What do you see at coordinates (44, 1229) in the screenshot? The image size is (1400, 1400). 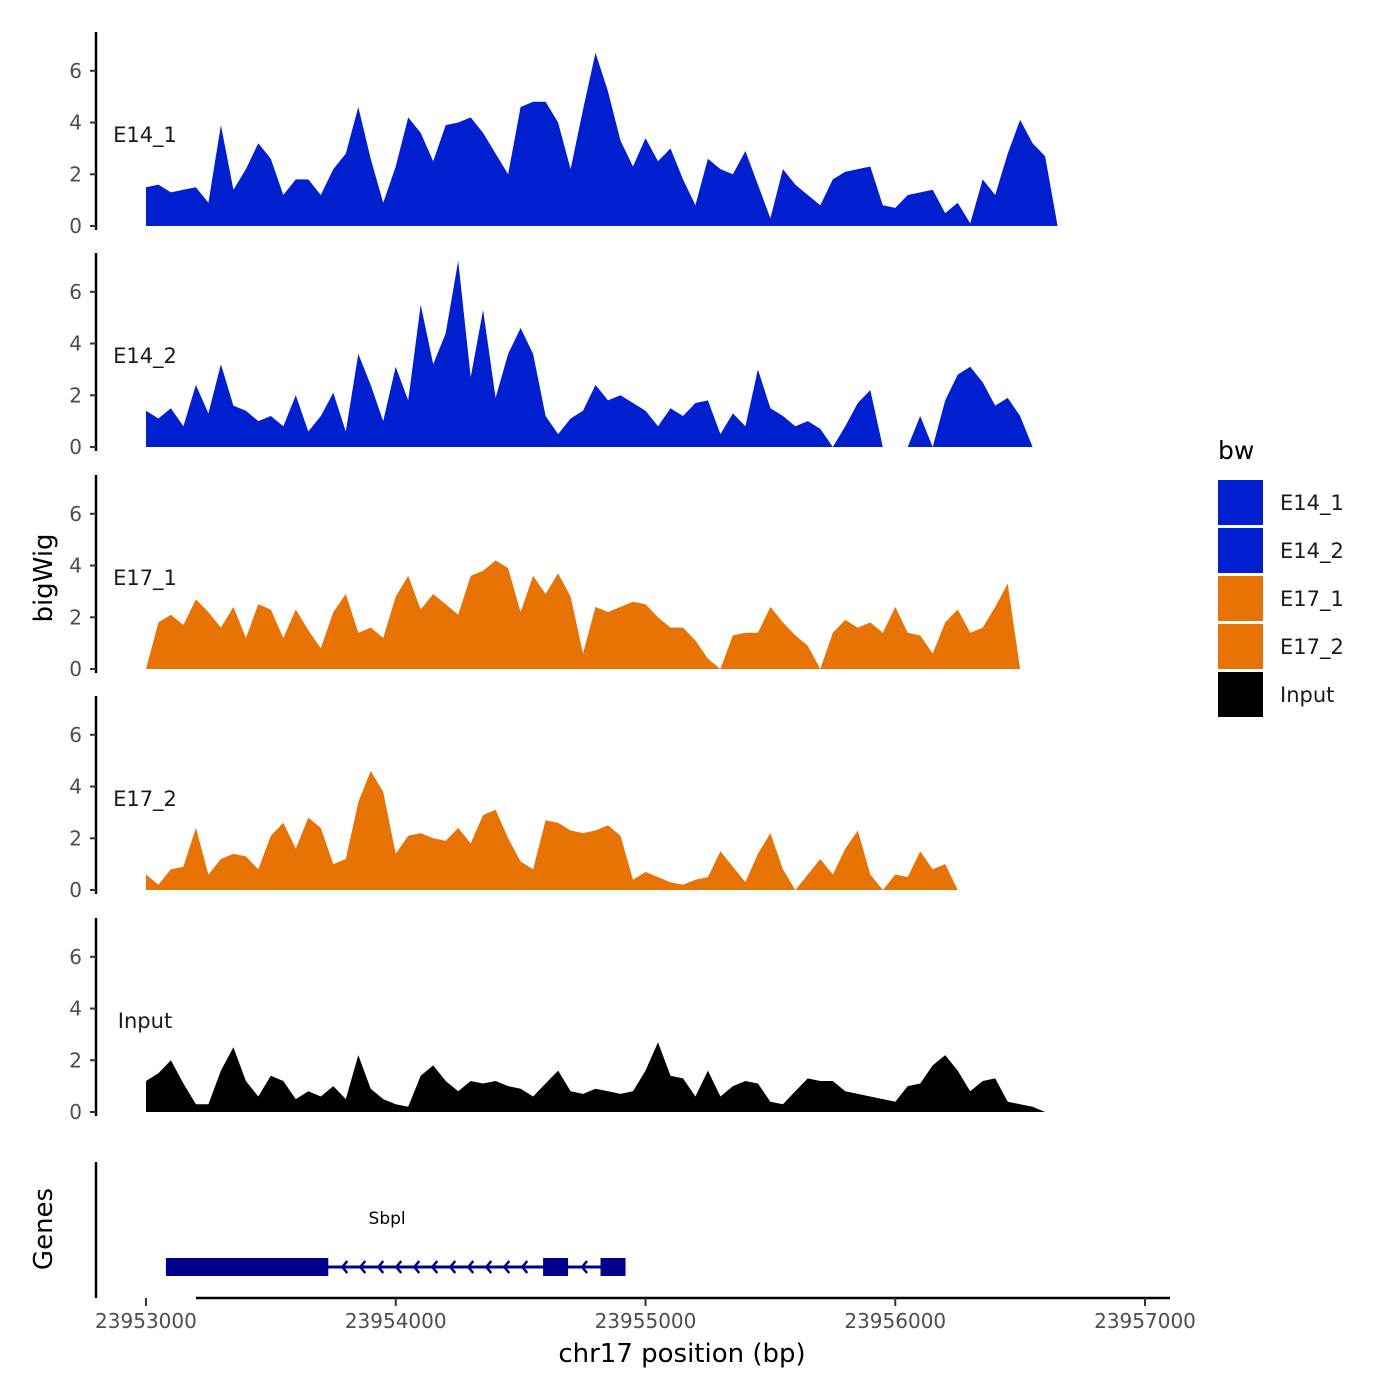 I see `genes-axis-title: Genes` at bounding box center [44, 1229].